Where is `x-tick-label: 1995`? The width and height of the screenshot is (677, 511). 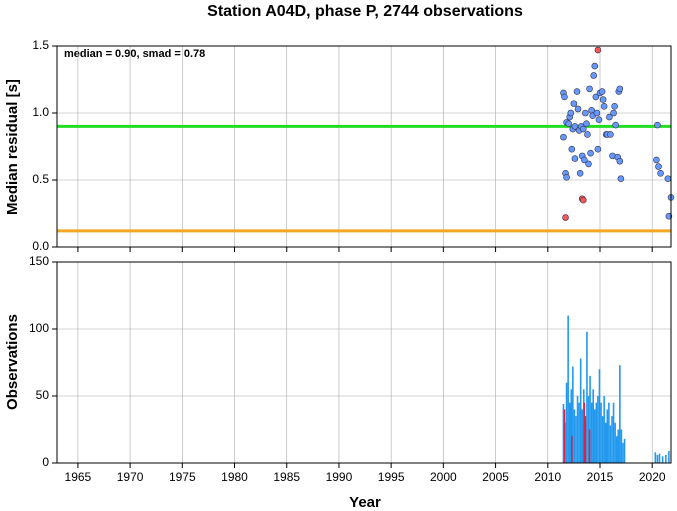 x-tick-label: 1995 is located at coordinates (391, 477).